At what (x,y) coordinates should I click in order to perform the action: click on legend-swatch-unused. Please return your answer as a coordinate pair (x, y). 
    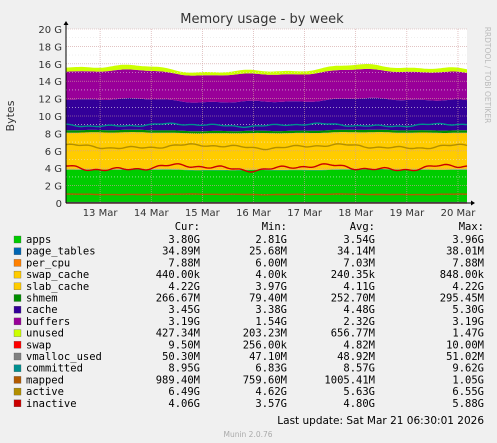
    Looking at the image, I should click on (17, 333).